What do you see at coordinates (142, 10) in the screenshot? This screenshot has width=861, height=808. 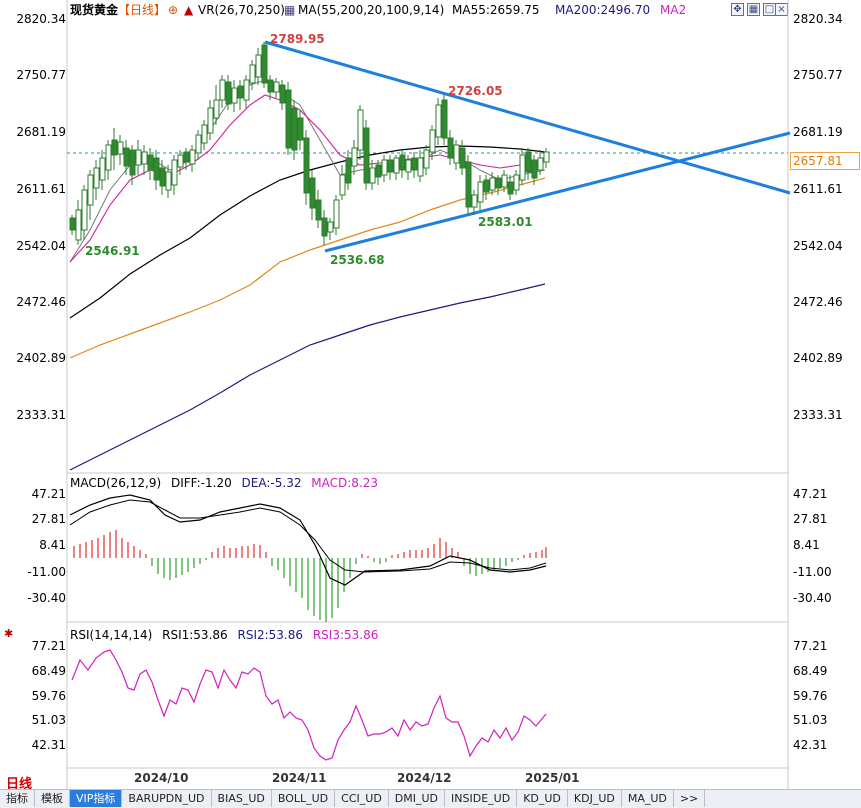 I see `period-label: 【日线】` at bounding box center [142, 10].